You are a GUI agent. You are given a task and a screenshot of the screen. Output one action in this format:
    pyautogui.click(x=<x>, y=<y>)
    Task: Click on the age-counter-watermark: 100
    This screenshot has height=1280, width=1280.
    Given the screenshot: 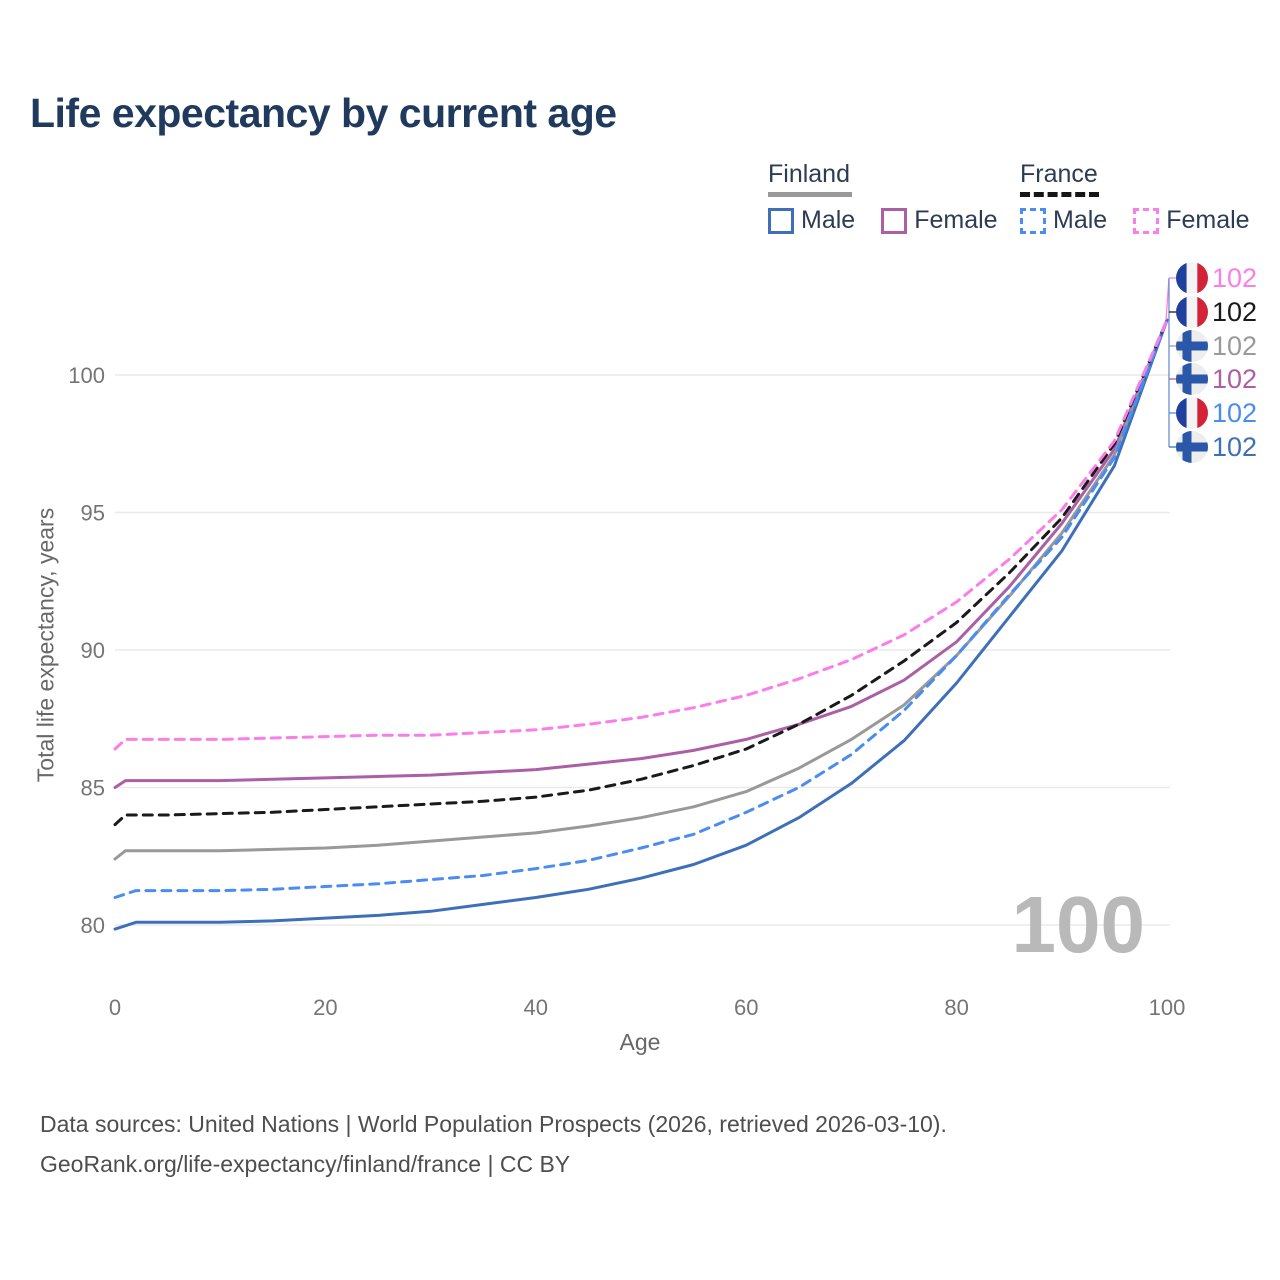 What is the action you would take?
    pyautogui.click(x=1078, y=924)
    